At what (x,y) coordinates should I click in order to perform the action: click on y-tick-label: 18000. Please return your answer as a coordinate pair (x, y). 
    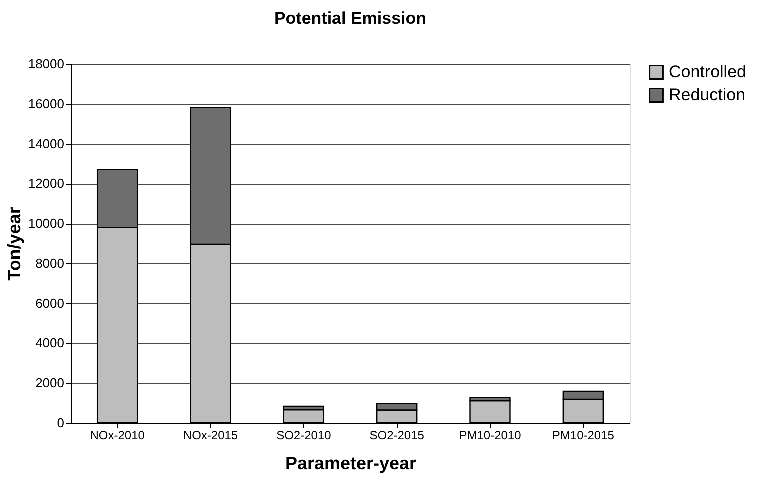
    Looking at the image, I should click on (46, 64).